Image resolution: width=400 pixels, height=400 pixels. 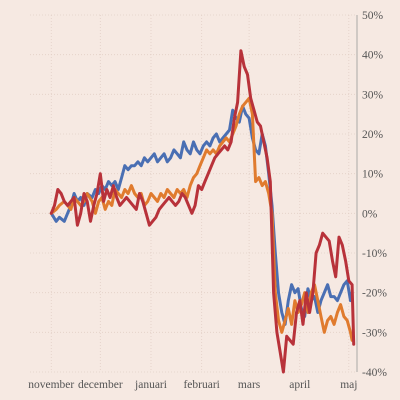 What do you see at coordinates (374, 294) in the screenshot?
I see `y-tick-label: -20%` at bounding box center [374, 294].